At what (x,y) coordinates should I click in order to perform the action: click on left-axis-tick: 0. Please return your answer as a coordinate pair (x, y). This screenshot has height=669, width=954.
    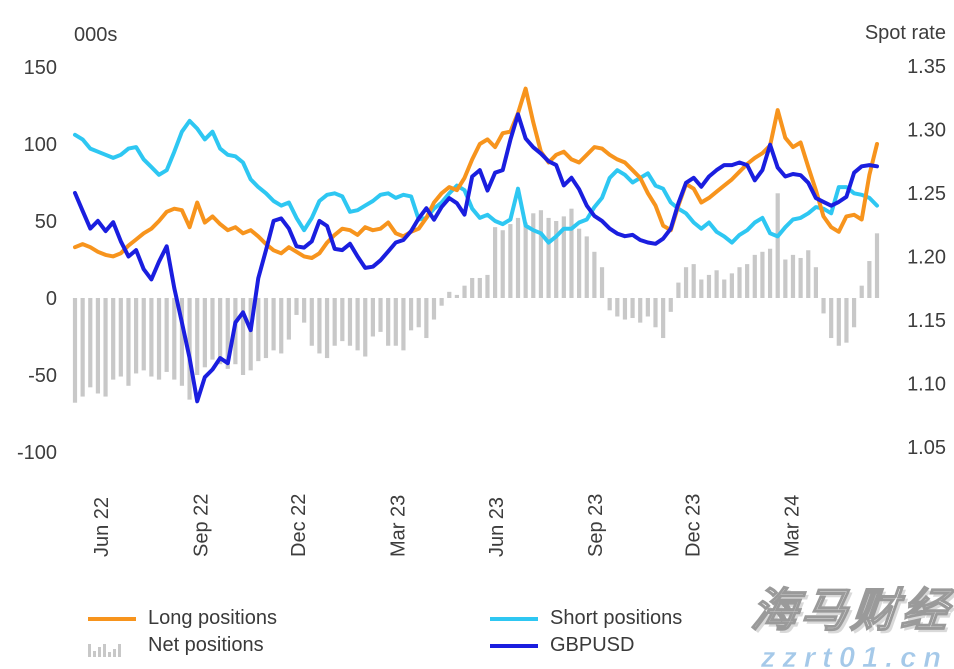
    Looking at the image, I should click on (51, 299).